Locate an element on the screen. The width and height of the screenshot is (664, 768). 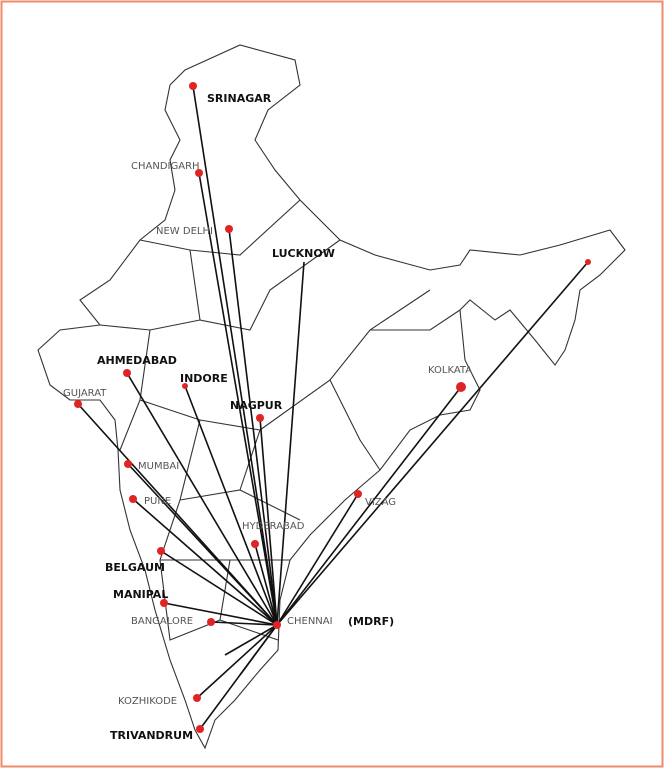
city-label: GUJARAT is located at coordinates (85, 393).